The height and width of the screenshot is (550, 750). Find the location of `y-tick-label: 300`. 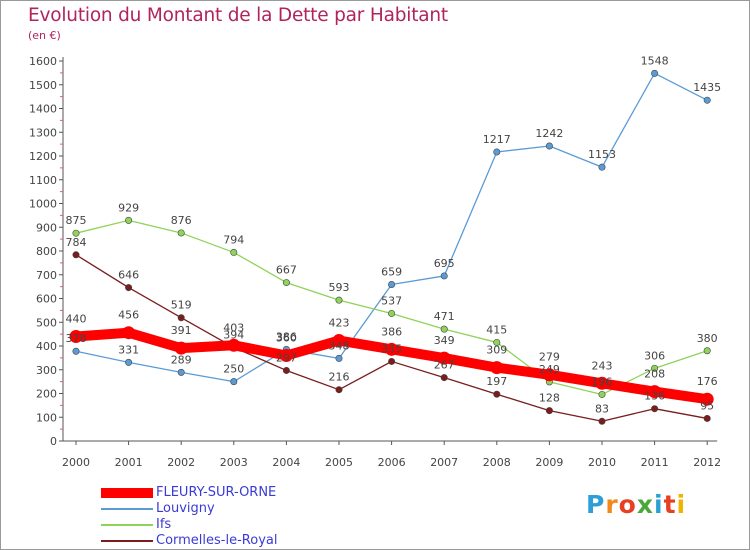

y-tick-label: 300 is located at coordinates (46, 370).